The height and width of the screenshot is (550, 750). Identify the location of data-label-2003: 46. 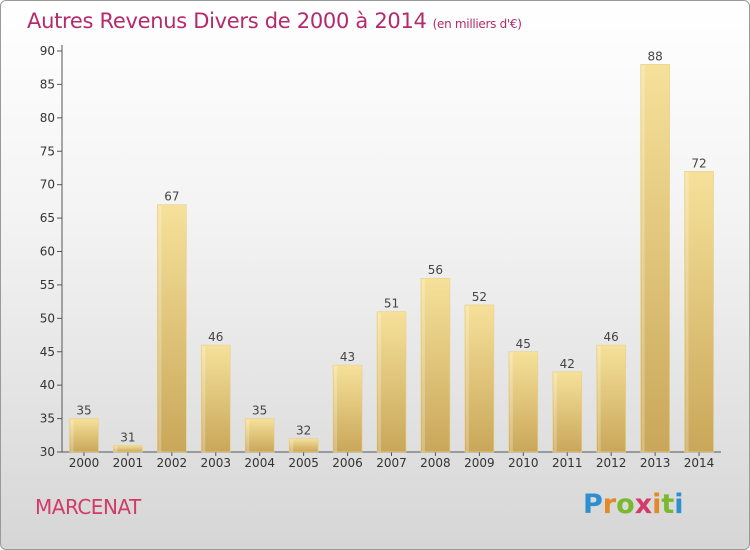
(215, 337).